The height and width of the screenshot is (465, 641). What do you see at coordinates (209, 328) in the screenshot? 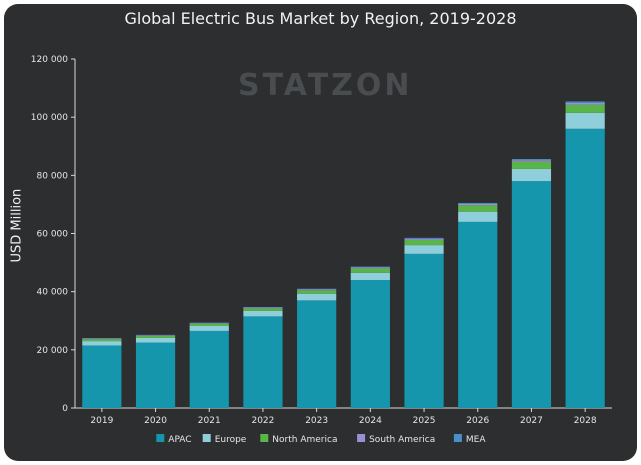
I see `bar-europe-2021` at bounding box center [209, 328].